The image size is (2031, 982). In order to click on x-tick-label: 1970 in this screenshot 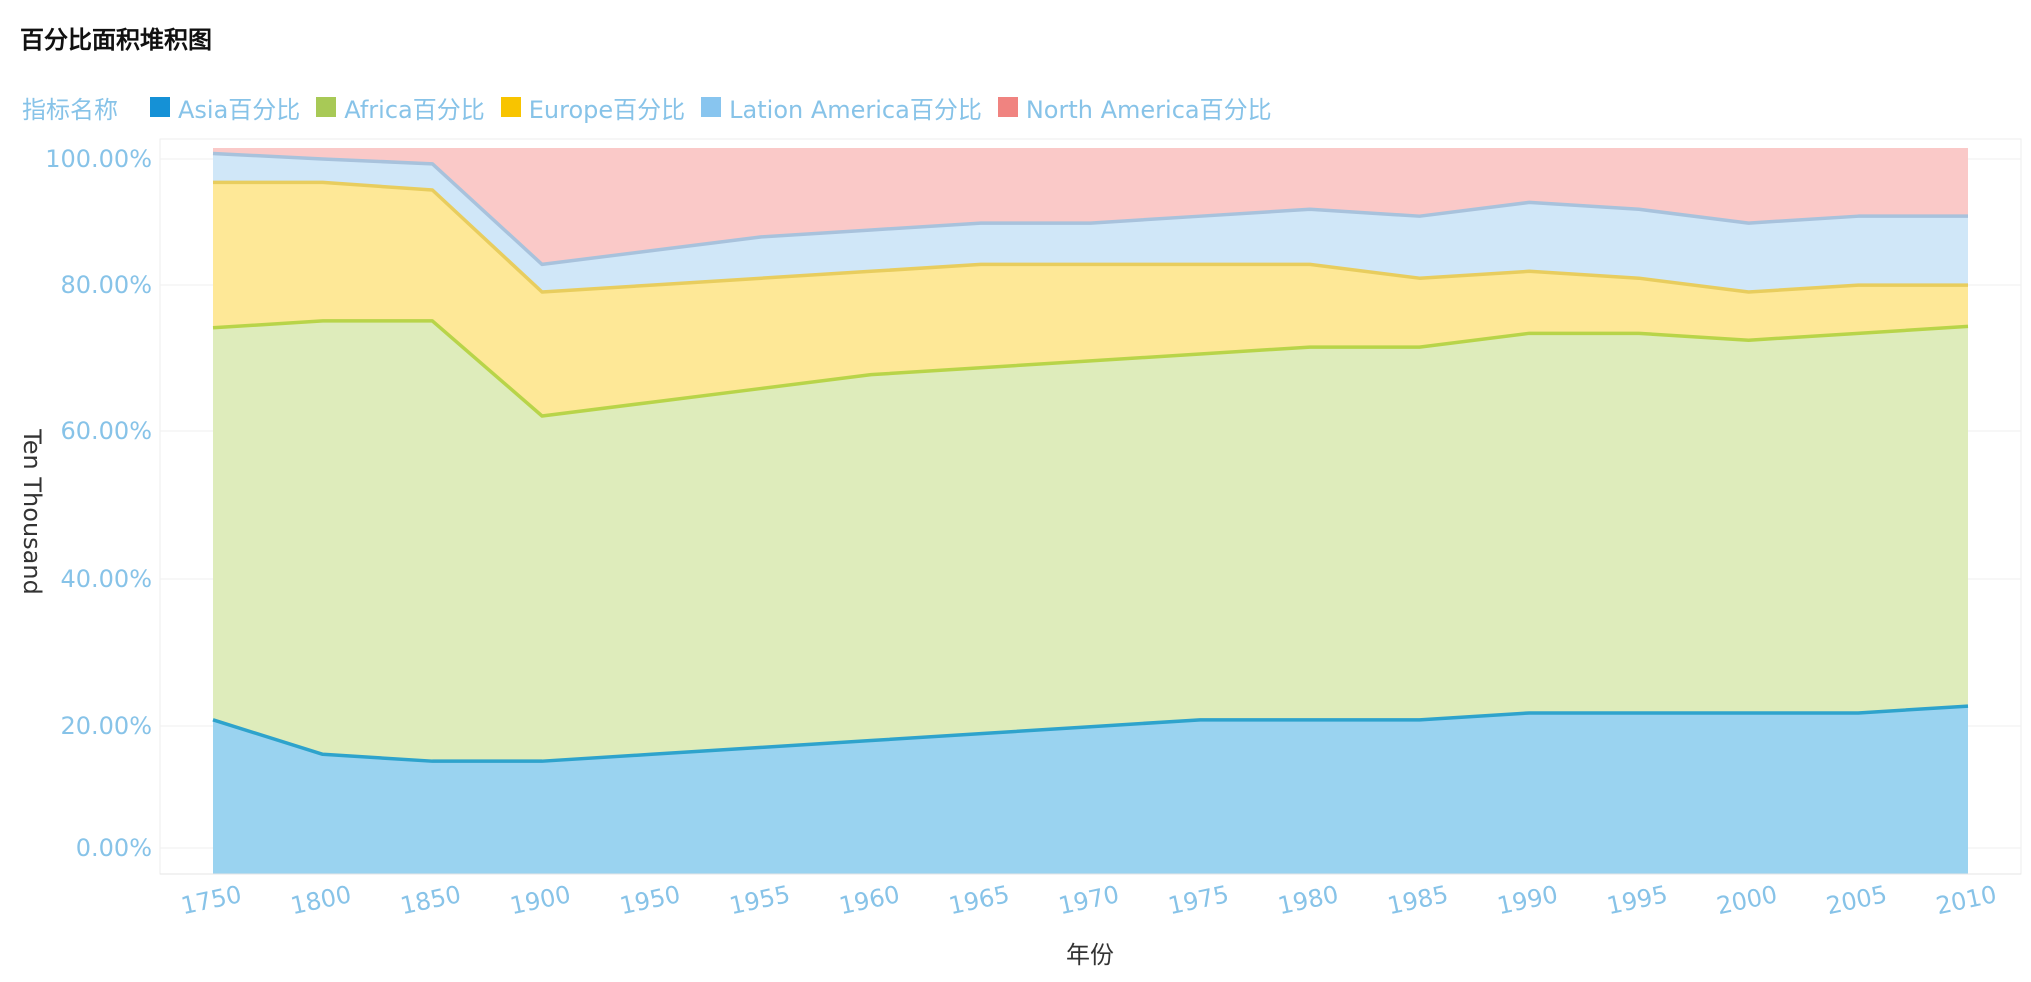, I will do `click(1089, 900)`.